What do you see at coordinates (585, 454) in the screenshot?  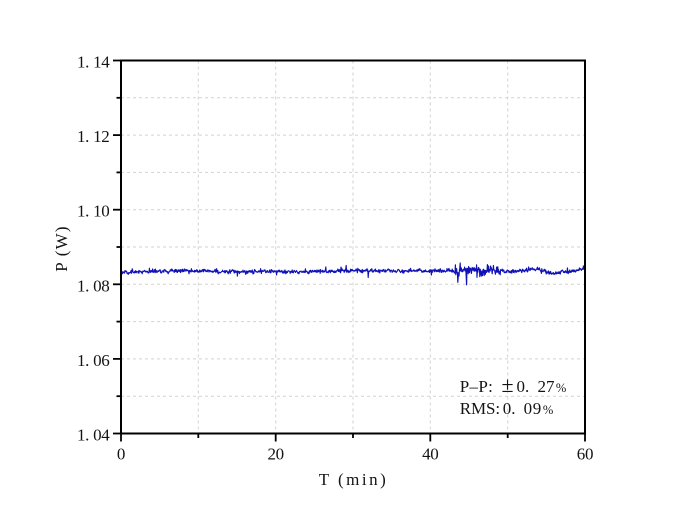 I see `svg-text: 60` at bounding box center [585, 454].